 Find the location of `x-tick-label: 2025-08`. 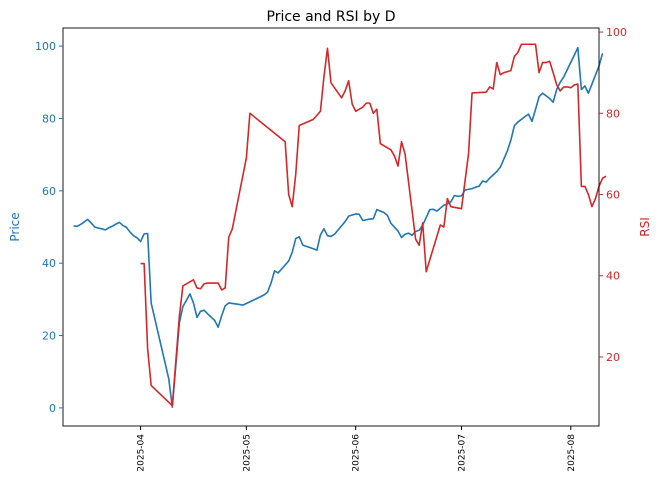

x-tick-label: 2025-08 is located at coordinates (572, 453).